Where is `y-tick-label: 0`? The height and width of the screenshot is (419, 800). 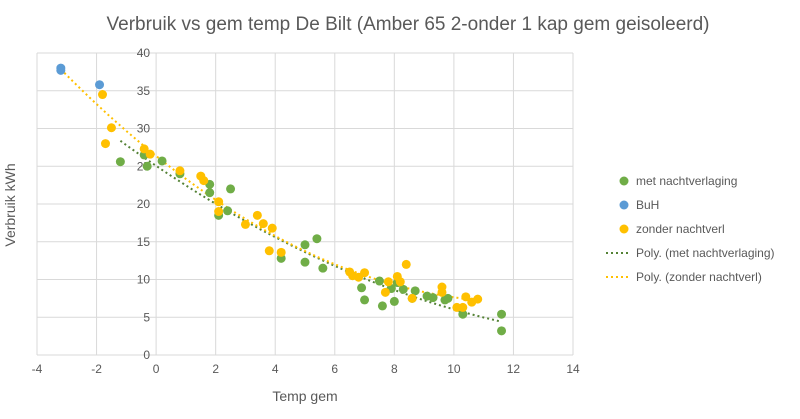
y-tick-label: 0 is located at coordinates (146, 355).